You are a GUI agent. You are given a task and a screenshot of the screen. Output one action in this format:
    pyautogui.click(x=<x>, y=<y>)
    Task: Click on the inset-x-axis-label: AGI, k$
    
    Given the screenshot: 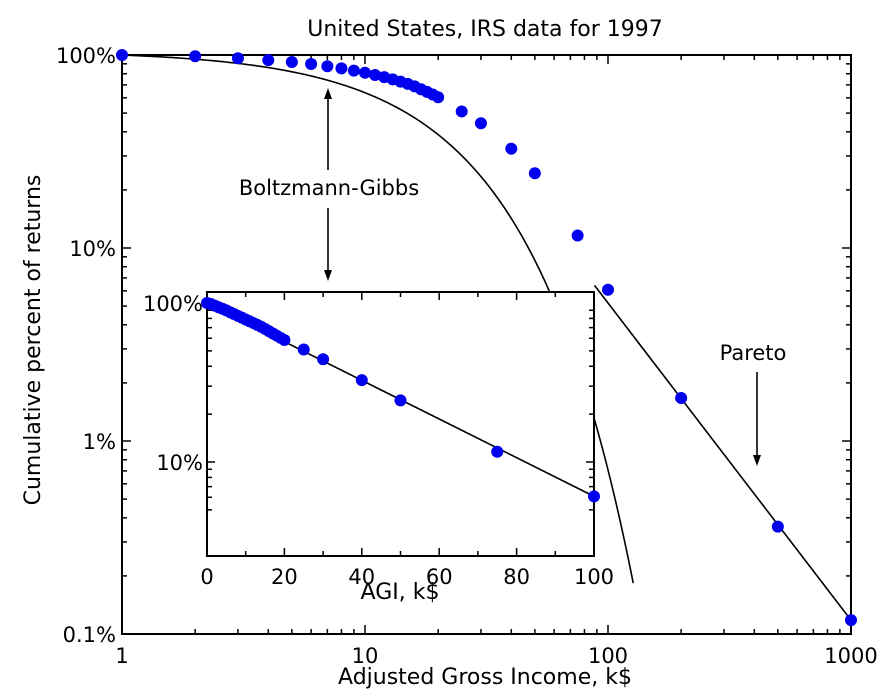 What is the action you would take?
    pyautogui.click(x=400, y=592)
    